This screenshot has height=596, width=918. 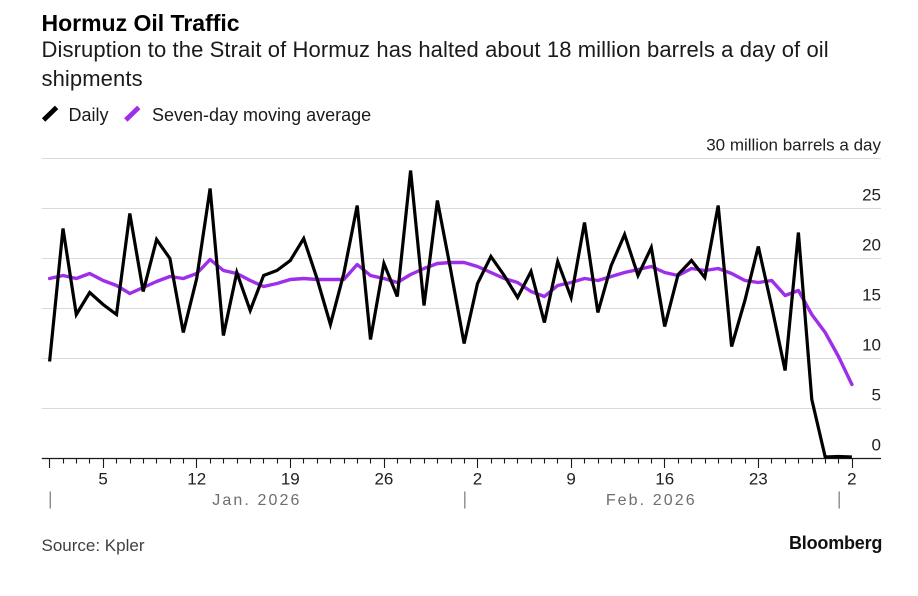 I want to click on svg-text: 16, so click(x=664, y=479).